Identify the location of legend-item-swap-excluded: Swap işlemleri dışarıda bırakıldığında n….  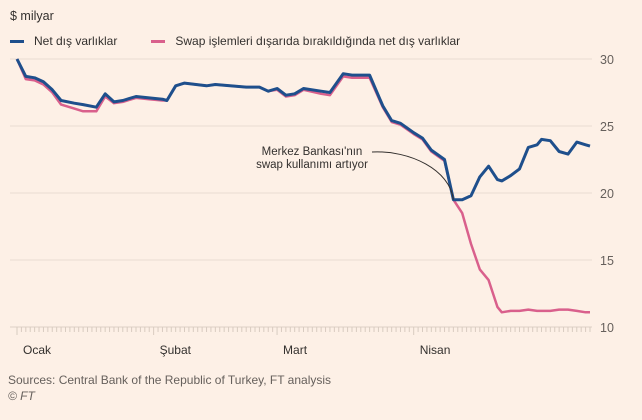
(305, 41).